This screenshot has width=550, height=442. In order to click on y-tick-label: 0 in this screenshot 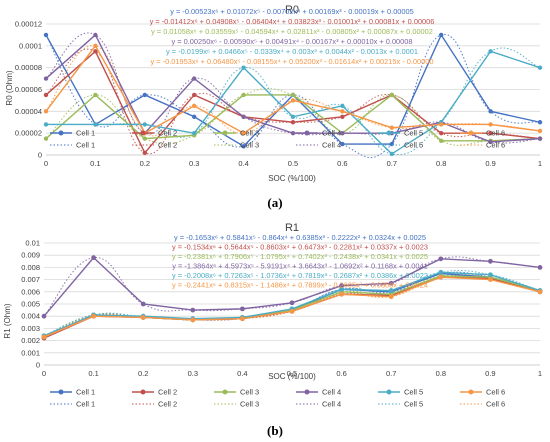, I will do `click(38, 365)`.